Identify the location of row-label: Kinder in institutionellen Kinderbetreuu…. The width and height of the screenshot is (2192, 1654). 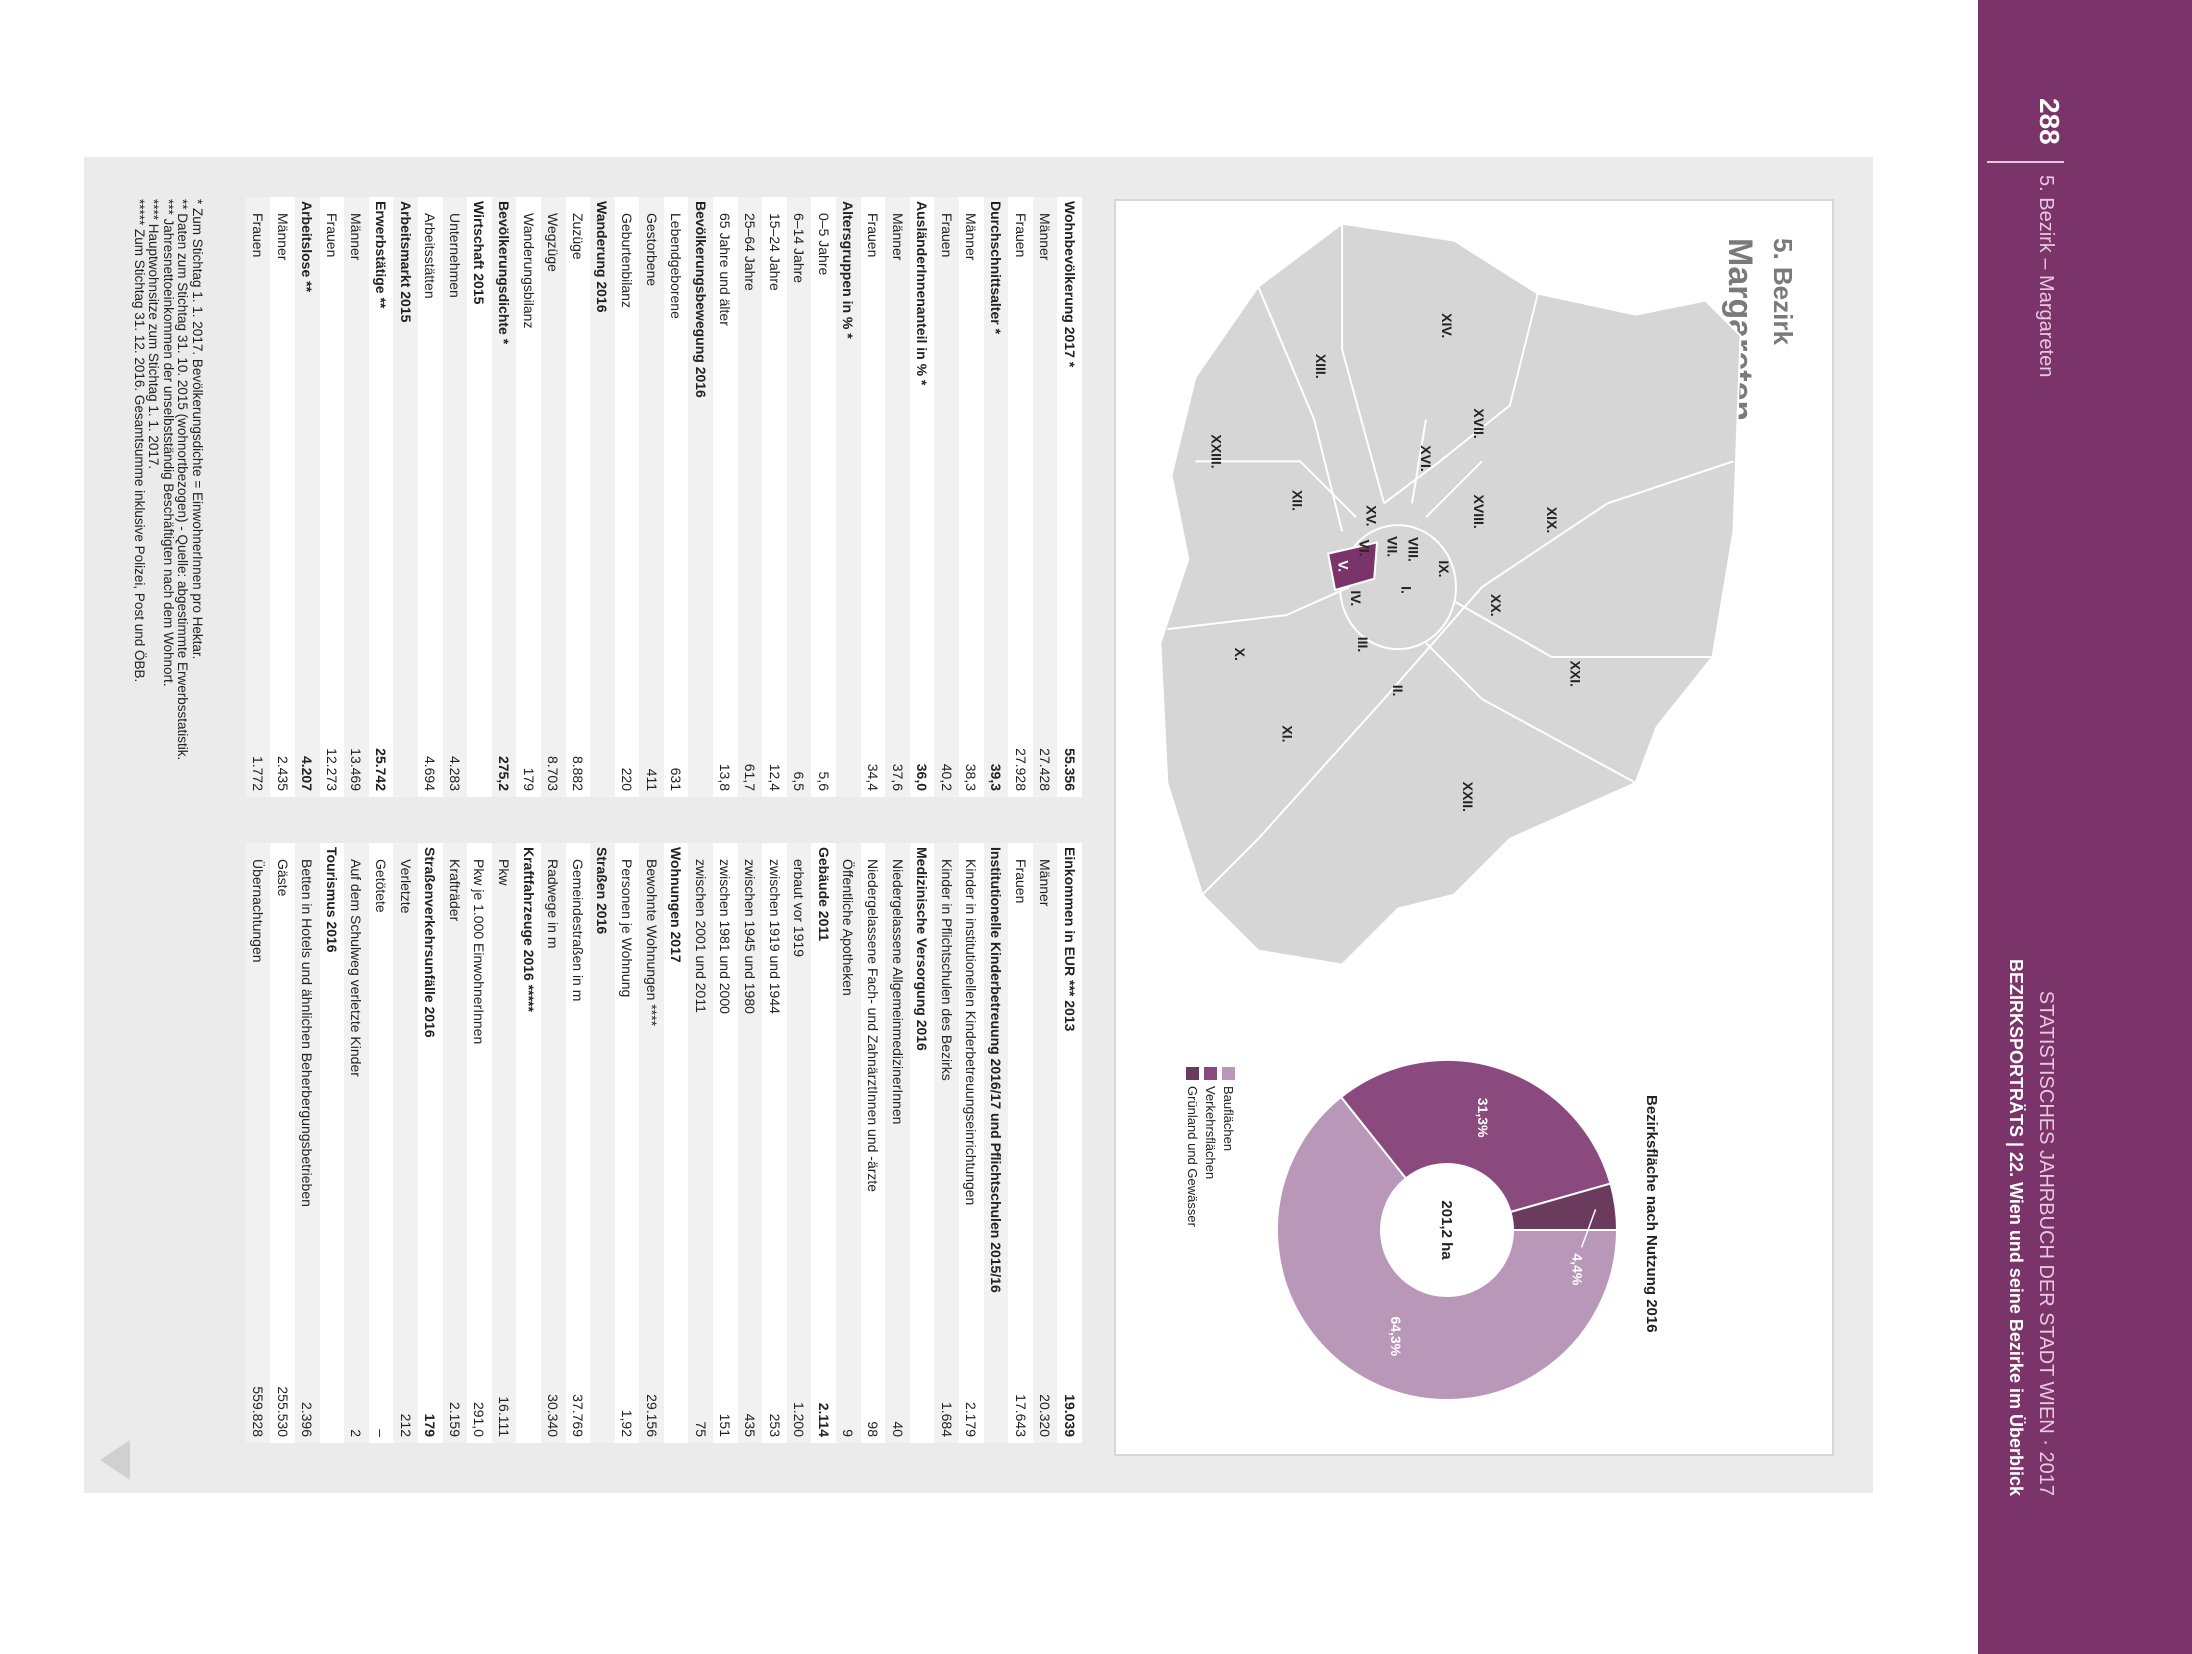
(971, 1032).